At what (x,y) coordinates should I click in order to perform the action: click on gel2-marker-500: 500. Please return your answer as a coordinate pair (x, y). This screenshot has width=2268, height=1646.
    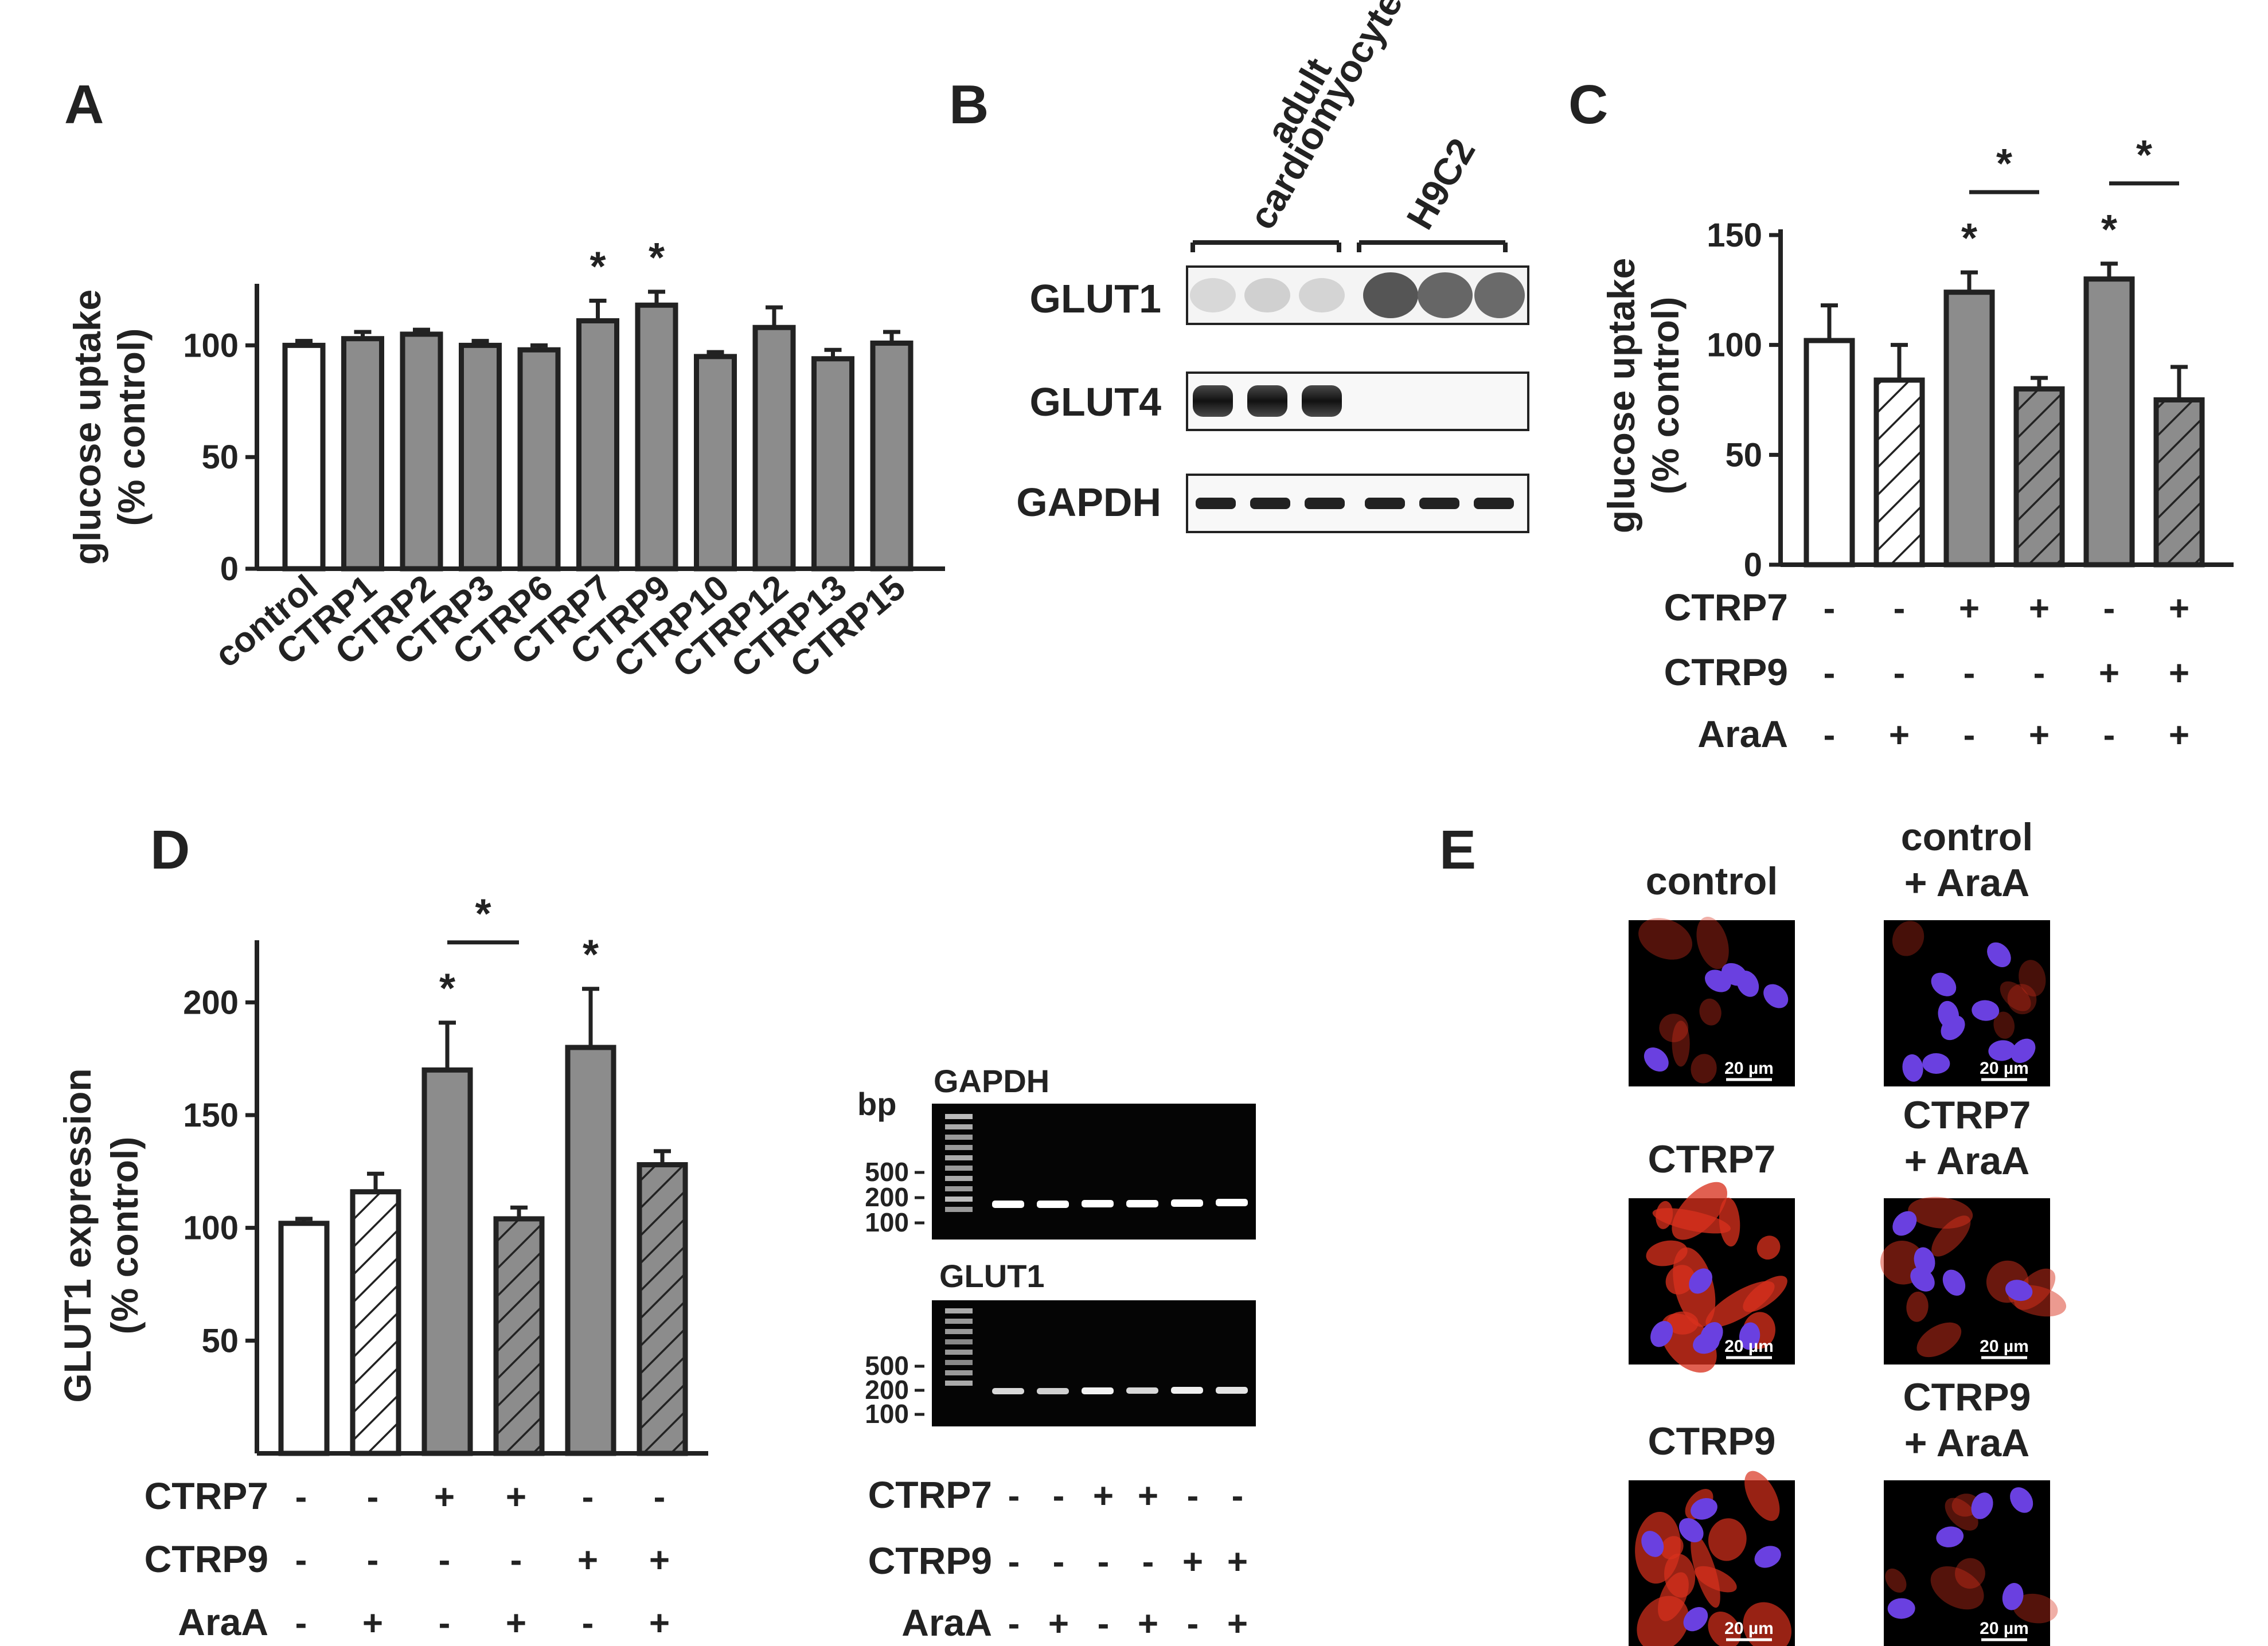
    Looking at the image, I should click on (887, 1366).